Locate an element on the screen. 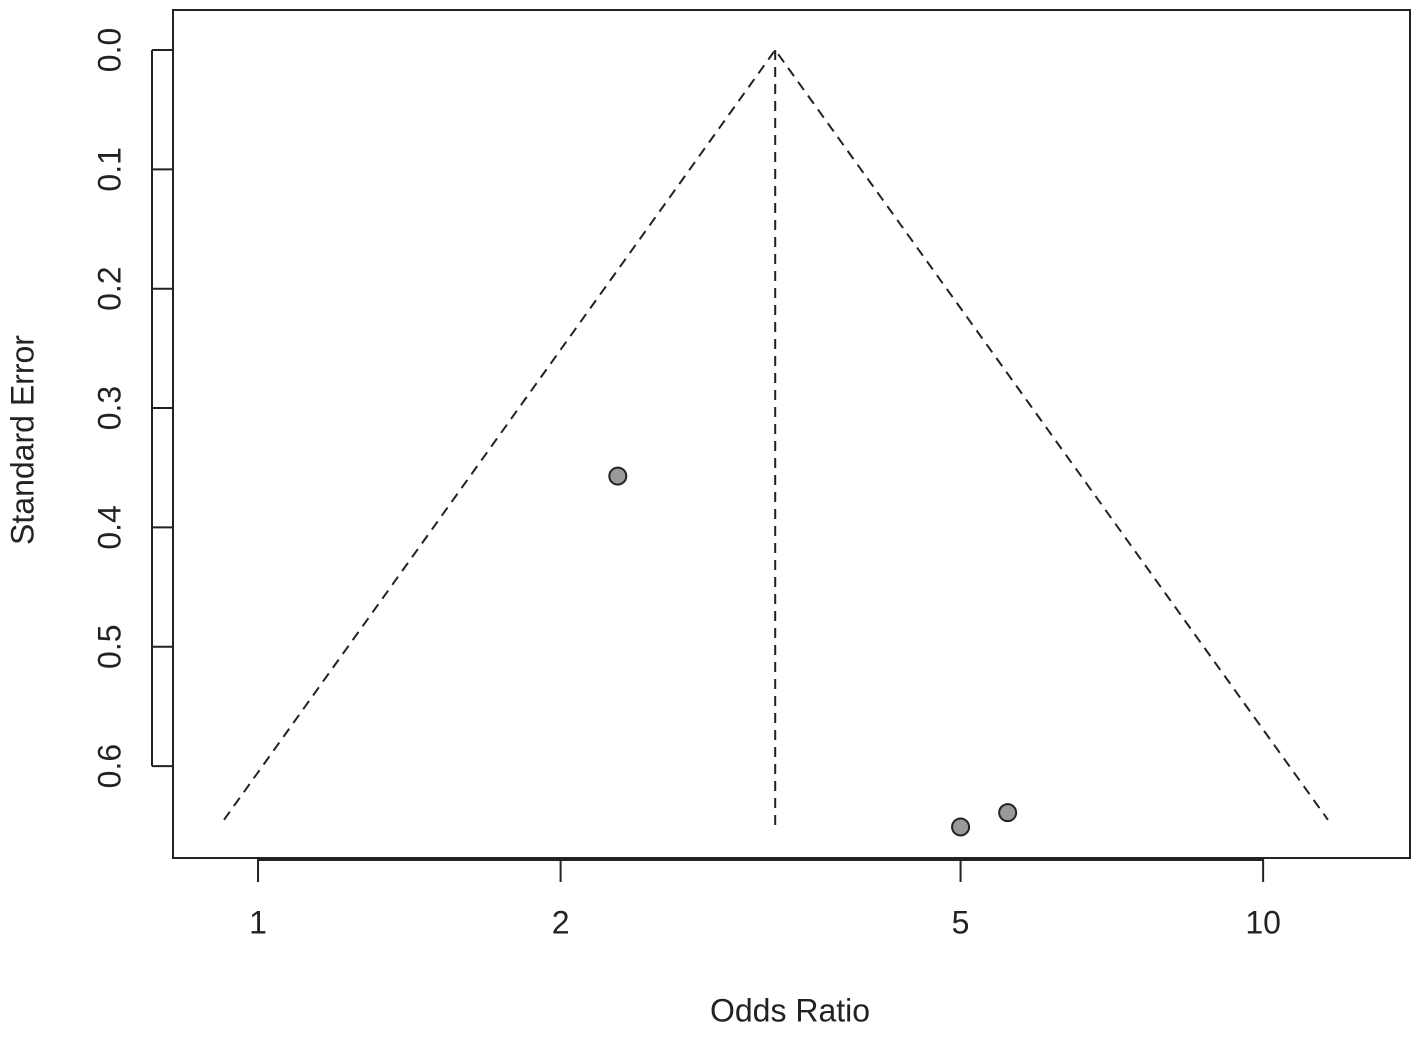 The width and height of the screenshot is (1417, 1056). y-axis-title: Standard Error is located at coordinates (22, 440).